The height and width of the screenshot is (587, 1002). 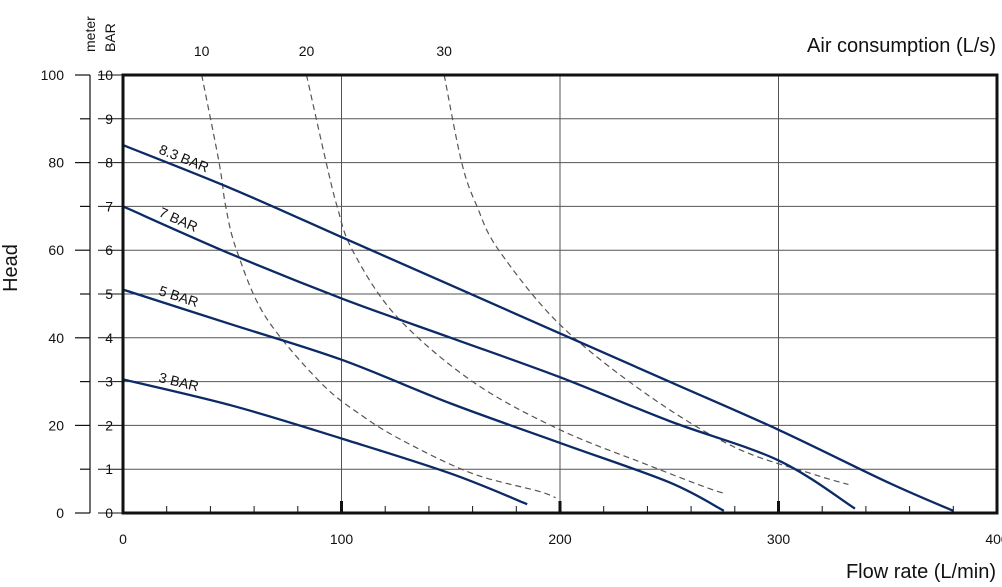 I want to click on meter-unit-label: meter, so click(x=90, y=34).